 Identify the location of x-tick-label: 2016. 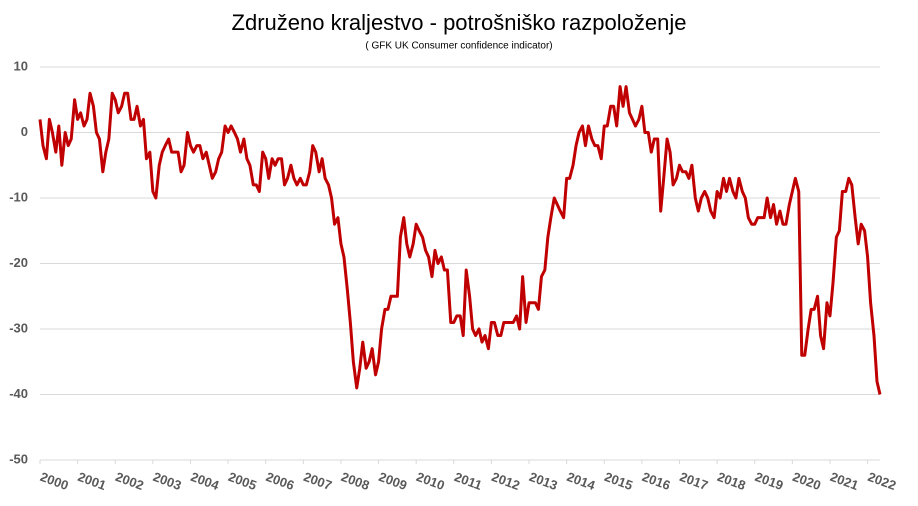
(656, 481).